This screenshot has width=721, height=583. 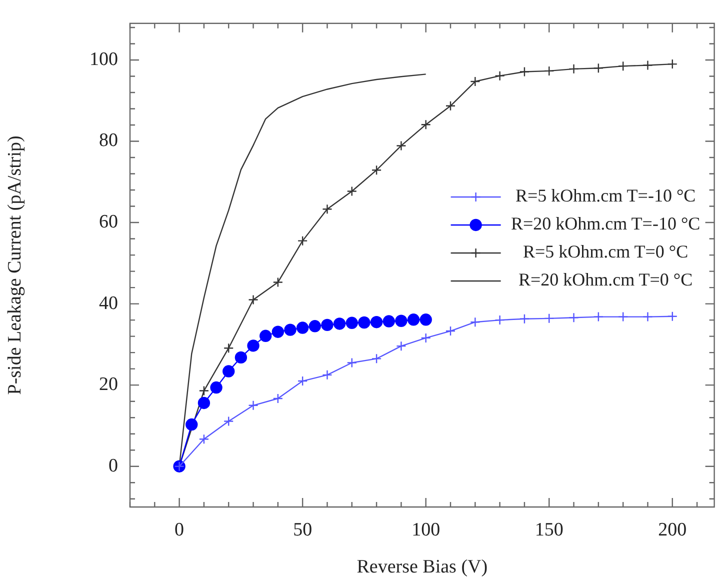 What do you see at coordinates (605, 280) in the screenshot?
I see `legend-label: R=20 kOhm.cm T=0 °C` at bounding box center [605, 280].